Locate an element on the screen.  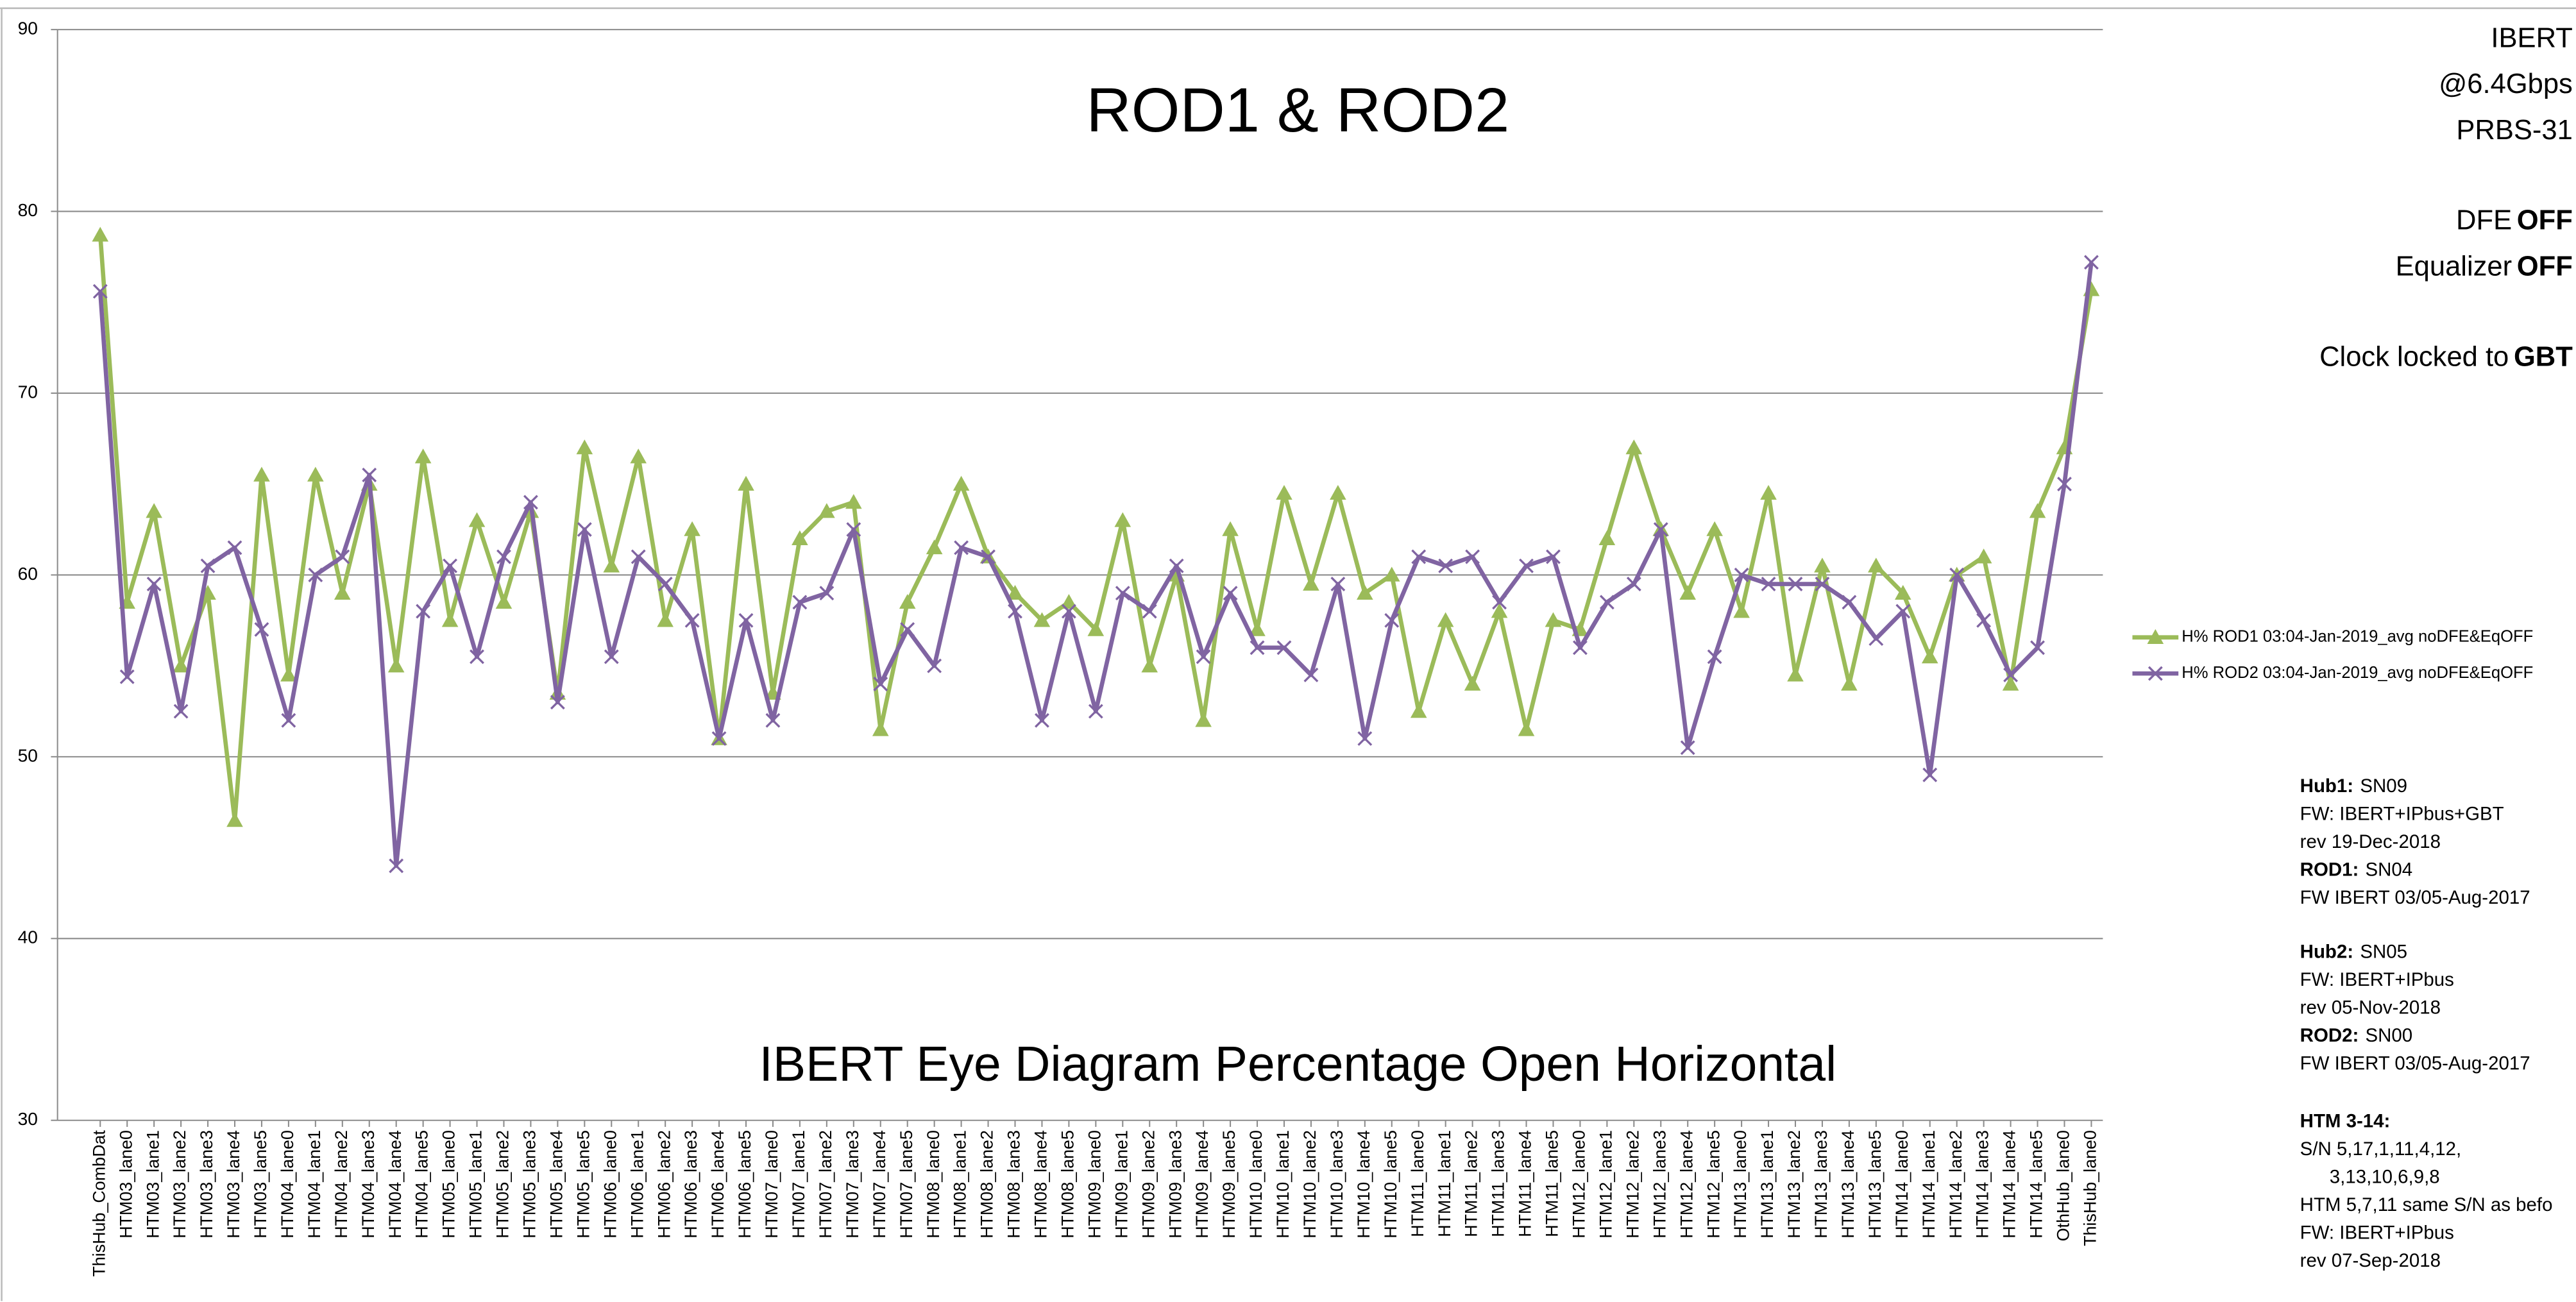
x-tick-label: HTM07_lane1 is located at coordinates (798, 1184).